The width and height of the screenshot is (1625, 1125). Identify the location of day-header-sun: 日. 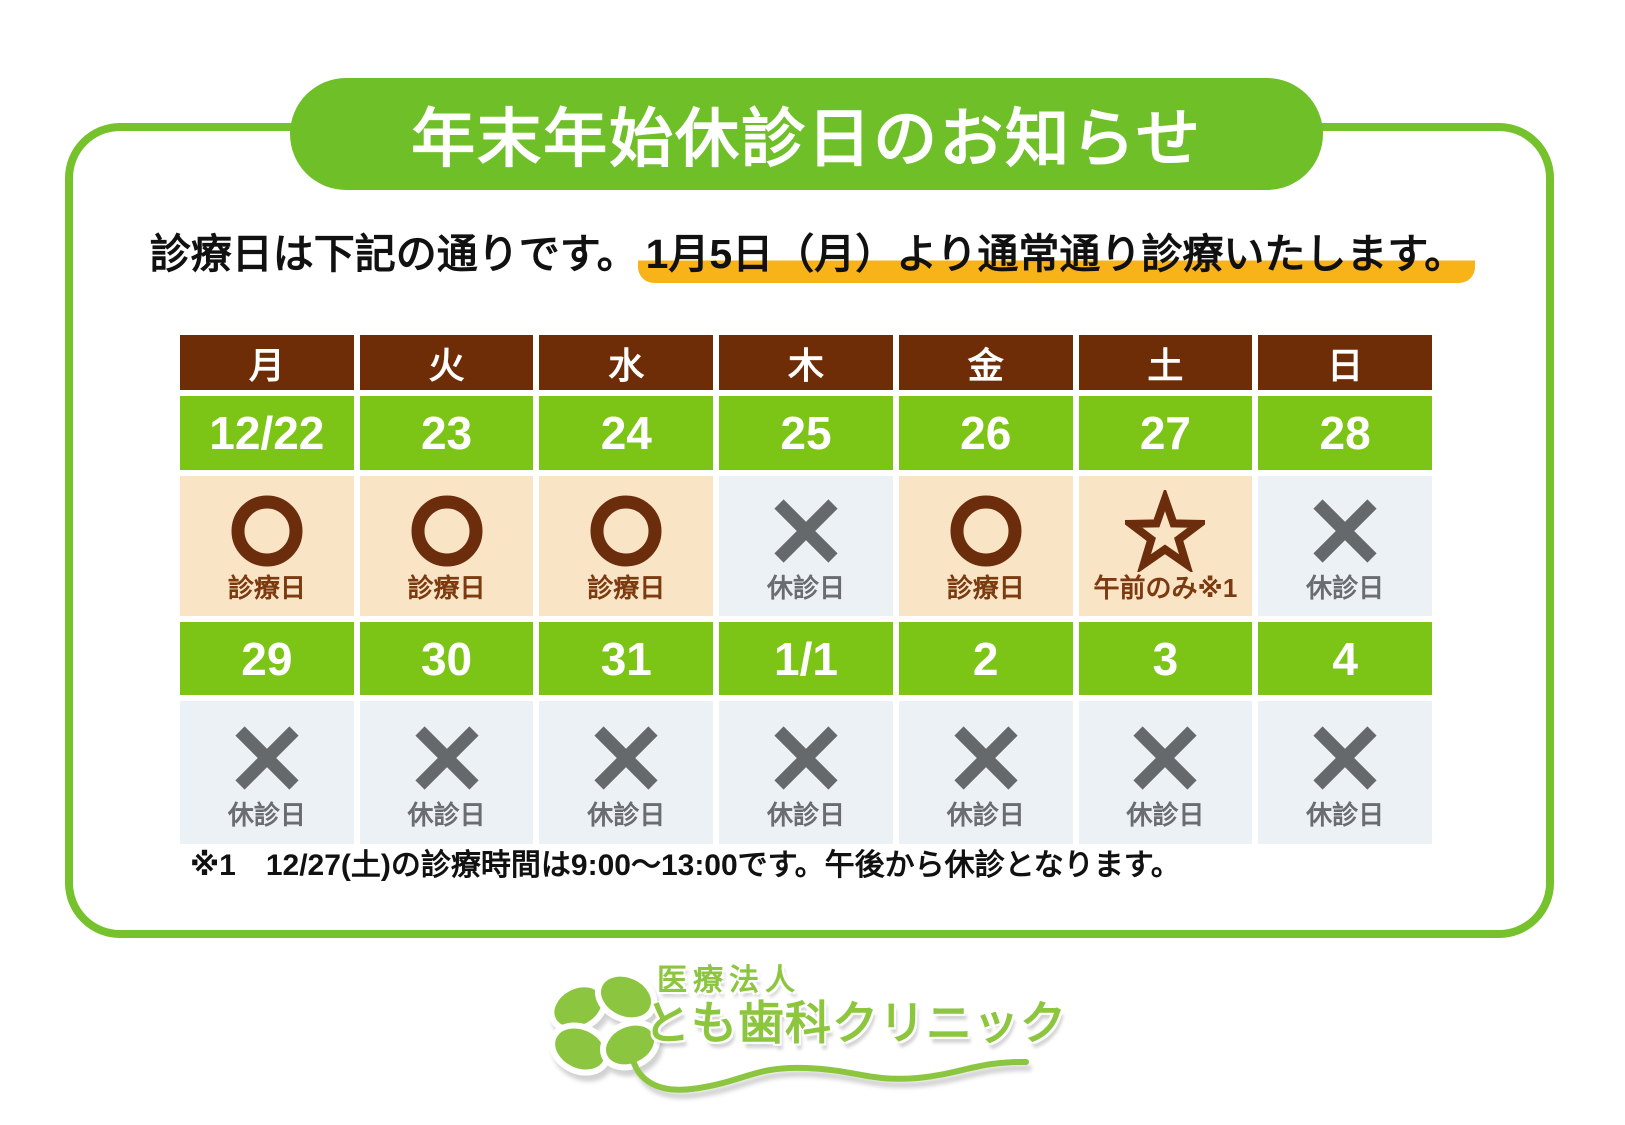
(1345, 362).